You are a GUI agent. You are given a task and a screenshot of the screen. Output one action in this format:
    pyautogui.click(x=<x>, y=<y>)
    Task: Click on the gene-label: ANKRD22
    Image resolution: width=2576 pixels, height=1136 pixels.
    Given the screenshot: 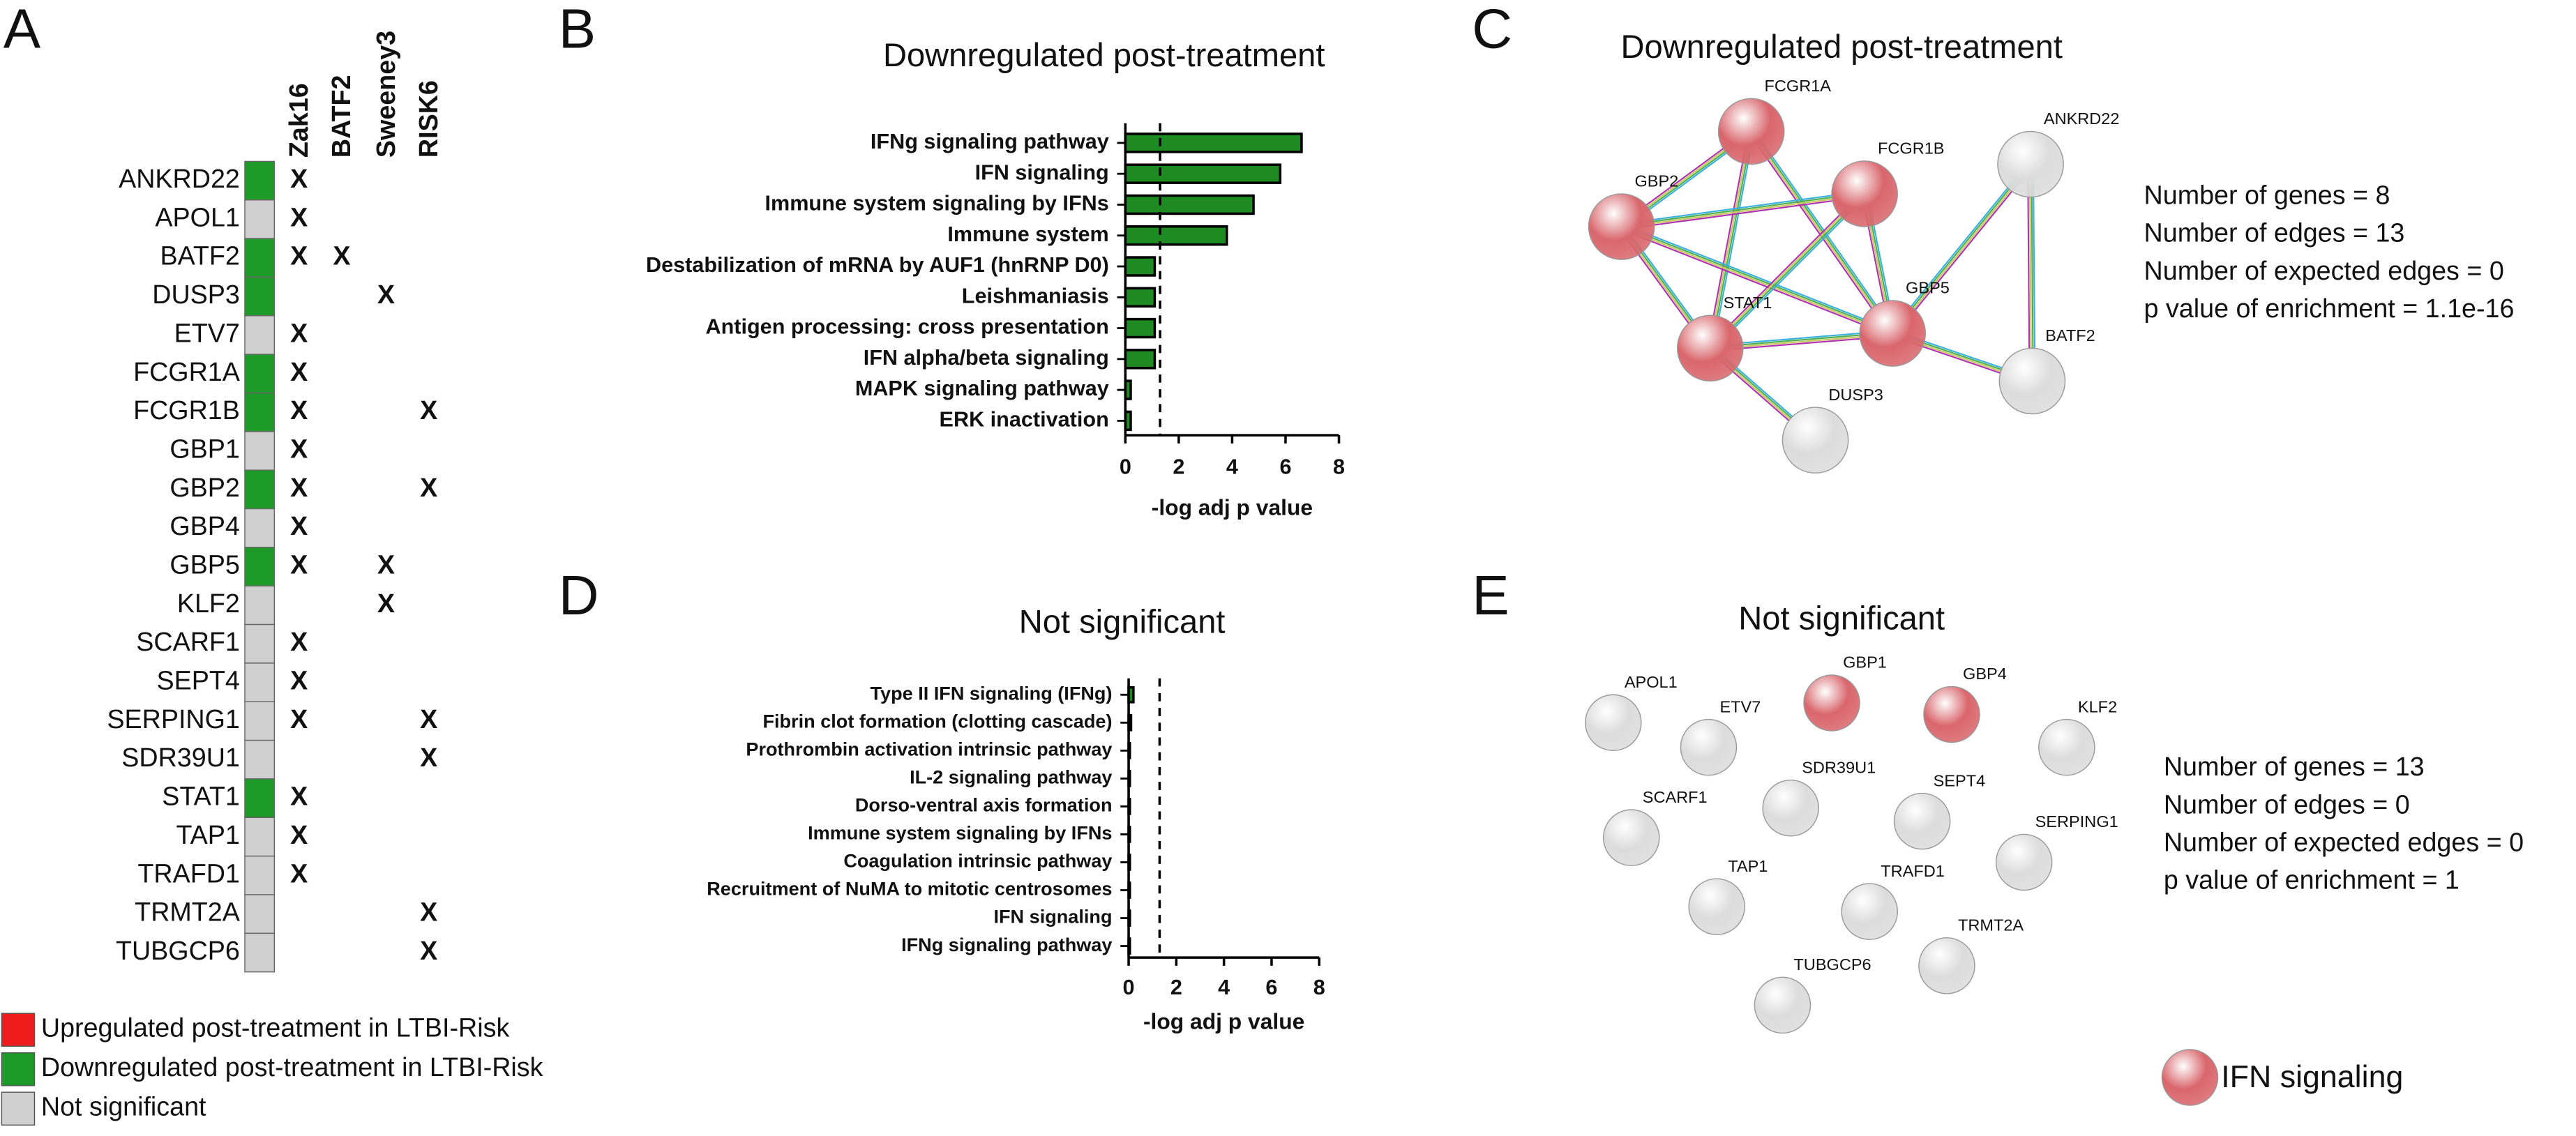 What is the action you would take?
    pyautogui.click(x=179, y=178)
    